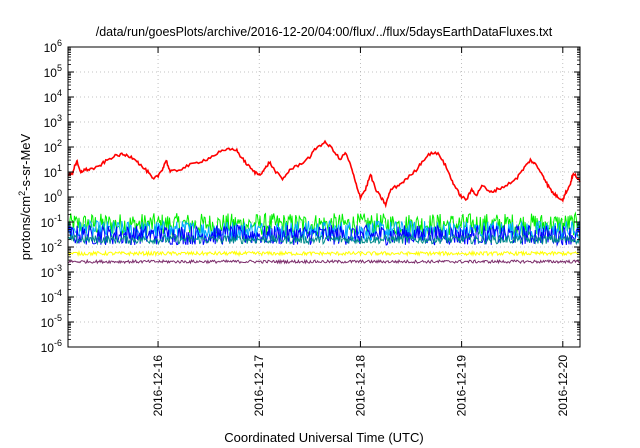 This screenshot has width=640, height=448. What do you see at coordinates (51, 296) in the screenshot?
I see `y-tick-label: 10⁻⁴` at bounding box center [51, 296].